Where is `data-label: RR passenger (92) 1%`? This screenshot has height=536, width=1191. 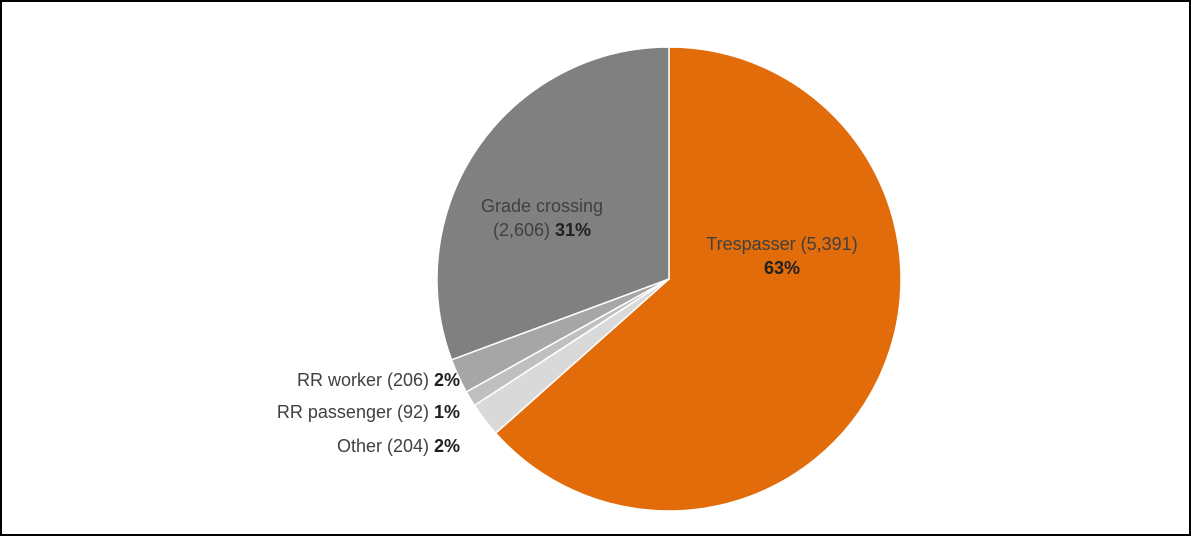 data-label: RR passenger (92) 1% is located at coordinates (368, 412).